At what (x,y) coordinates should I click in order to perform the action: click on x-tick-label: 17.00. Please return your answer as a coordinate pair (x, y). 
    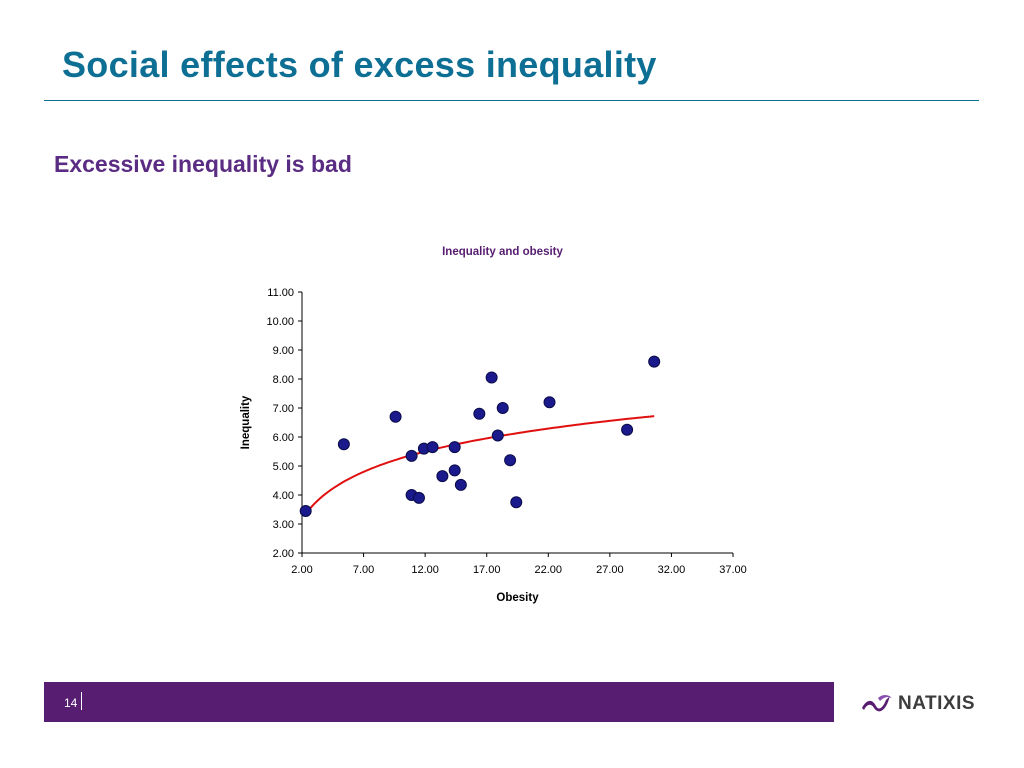
    Looking at the image, I should click on (487, 570).